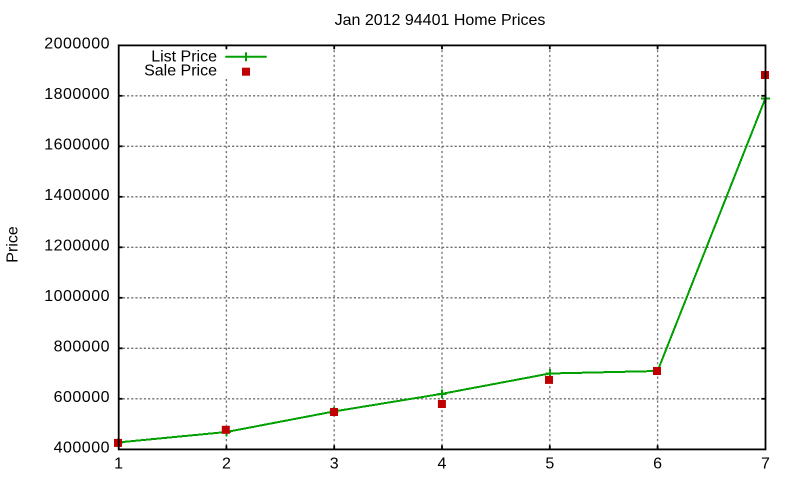  I want to click on svg-text: List Price, so click(184, 56).